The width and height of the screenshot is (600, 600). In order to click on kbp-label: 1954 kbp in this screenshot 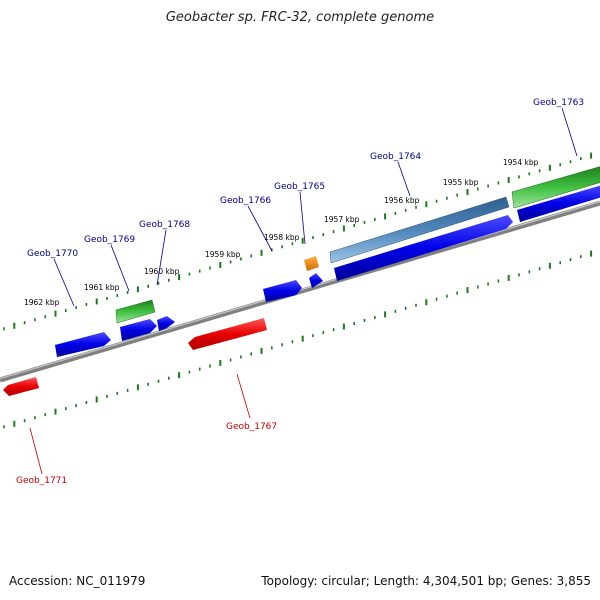, I will do `click(521, 162)`.